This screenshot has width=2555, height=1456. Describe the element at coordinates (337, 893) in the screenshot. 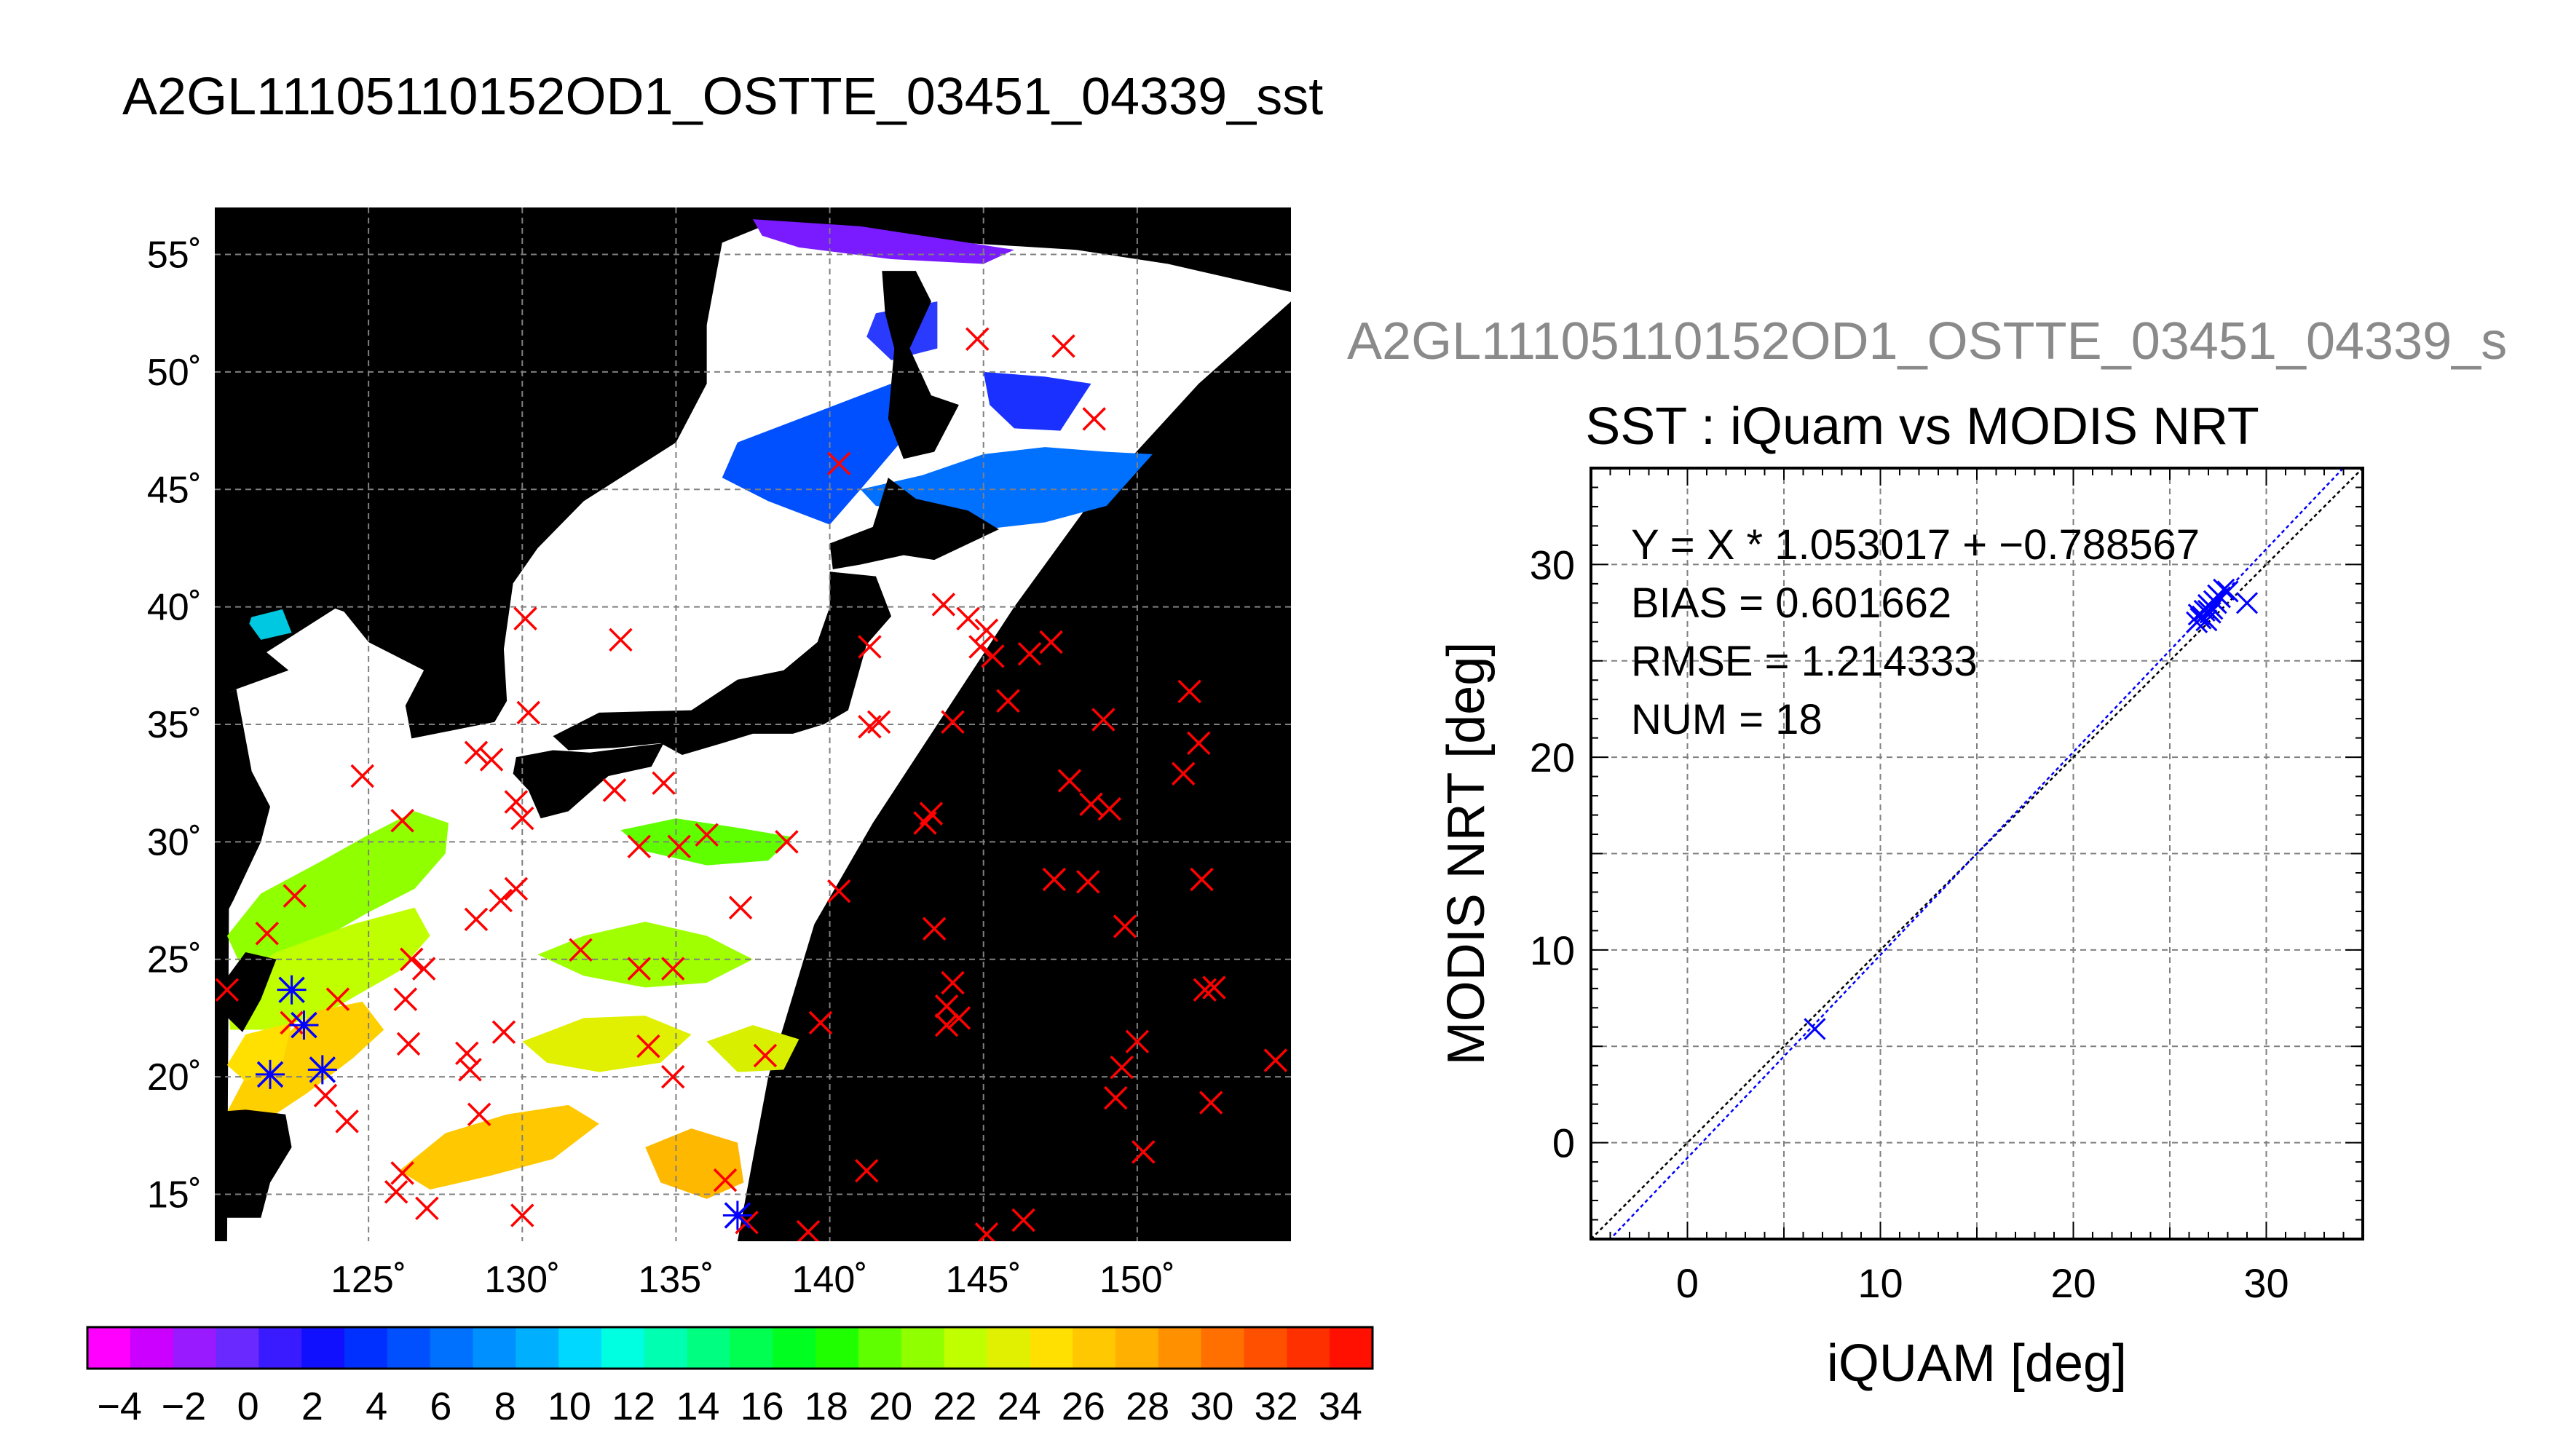

I see `sst-east-china-sea` at that location.